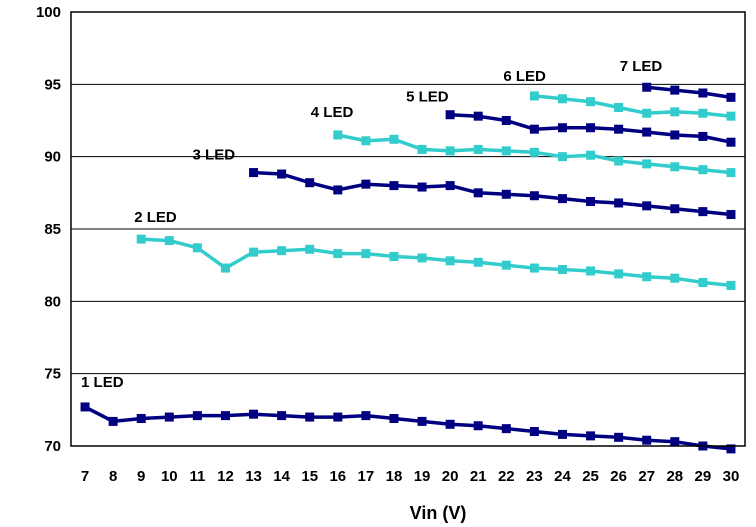 The image size is (756, 527). I want to click on x-tick-label: 13, so click(253, 476).